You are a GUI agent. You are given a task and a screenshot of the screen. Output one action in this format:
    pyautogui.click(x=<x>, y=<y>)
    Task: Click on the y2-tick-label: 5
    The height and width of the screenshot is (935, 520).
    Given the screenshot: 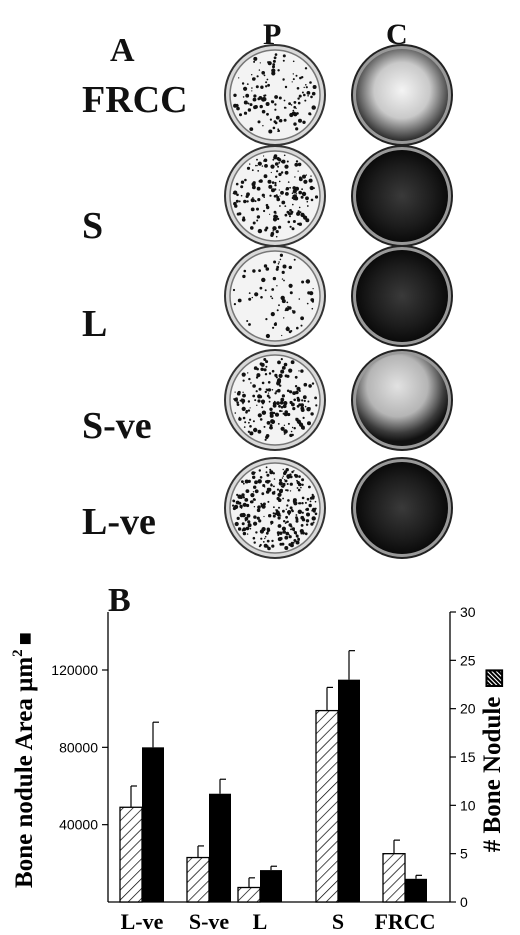 What is the action you would take?
    pyautogui.click(x=464, y=854)
    